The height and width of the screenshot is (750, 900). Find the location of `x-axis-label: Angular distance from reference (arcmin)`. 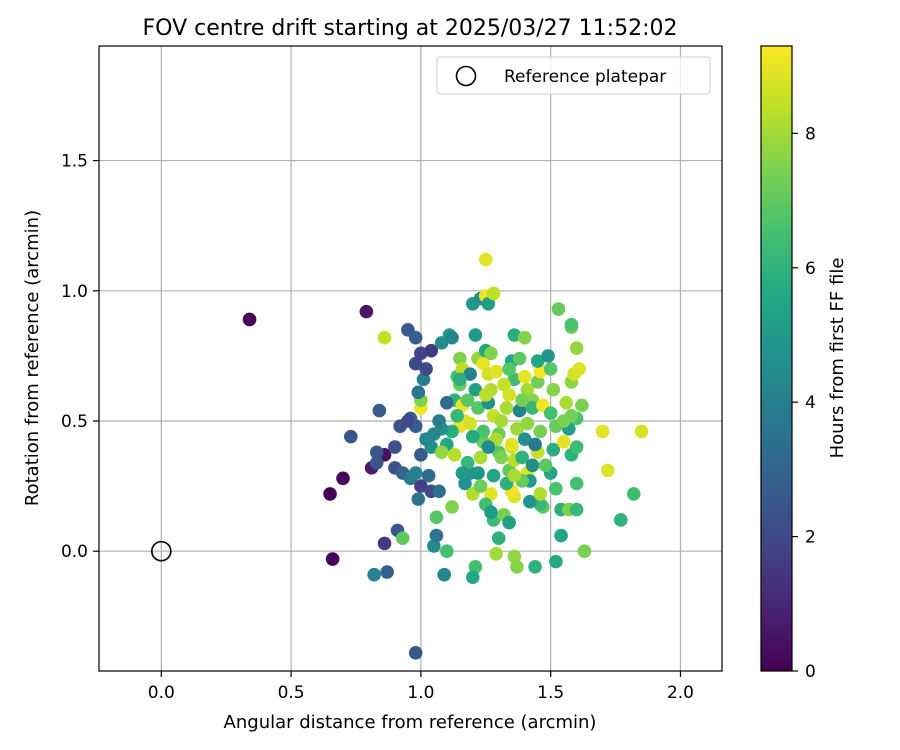

x-axis-label: Angular distance from reference (arcmin) is located at coordinates (410, 722).